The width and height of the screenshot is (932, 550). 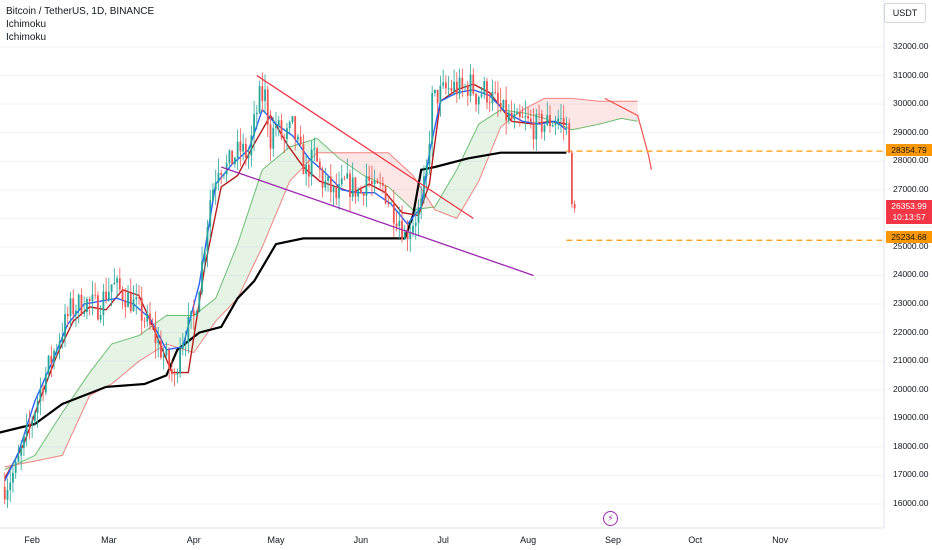 What do you see at coordinates (905, 13) in the screenshot?
I see `currency-button: USDT` at bounding box center [905, 13].